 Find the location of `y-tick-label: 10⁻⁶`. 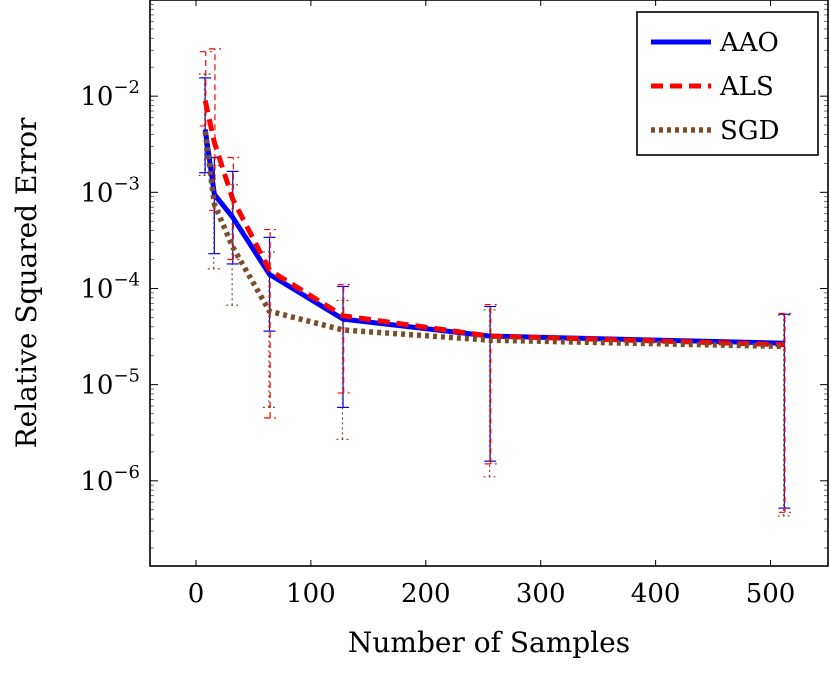

y-tick-label: 10⁻⁶ is located at coordinates (110, 479).